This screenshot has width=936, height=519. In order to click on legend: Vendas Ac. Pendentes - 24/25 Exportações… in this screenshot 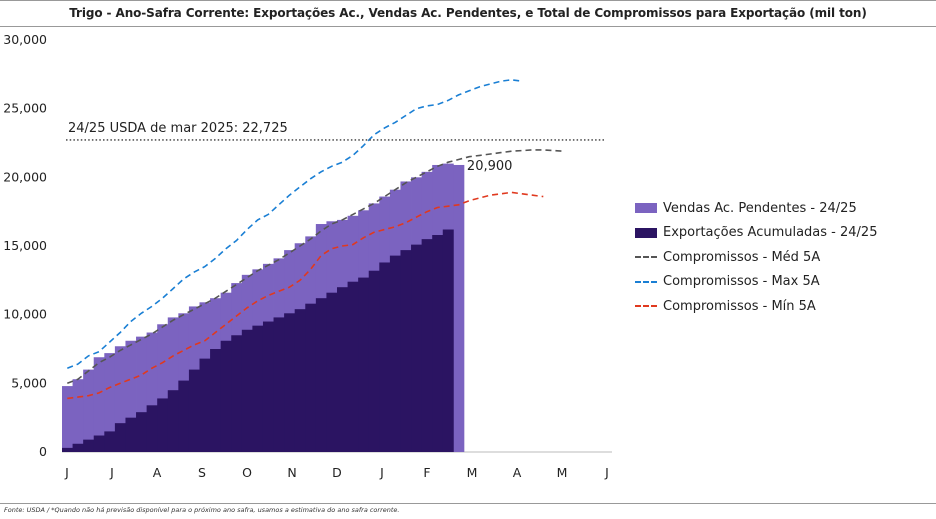, I will do `click(756, 257)`.